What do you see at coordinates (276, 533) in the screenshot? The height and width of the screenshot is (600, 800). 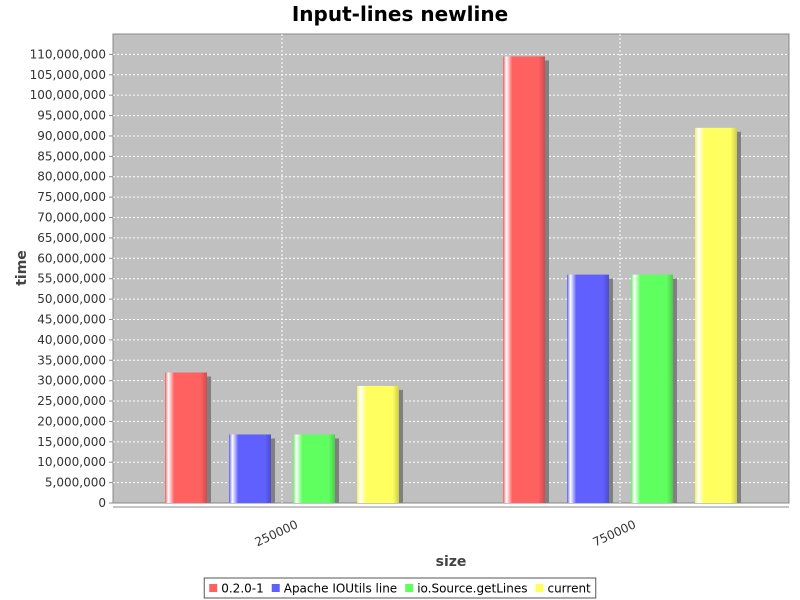 I see `x-tick-label: 250000` at bounding box center [276, 533].